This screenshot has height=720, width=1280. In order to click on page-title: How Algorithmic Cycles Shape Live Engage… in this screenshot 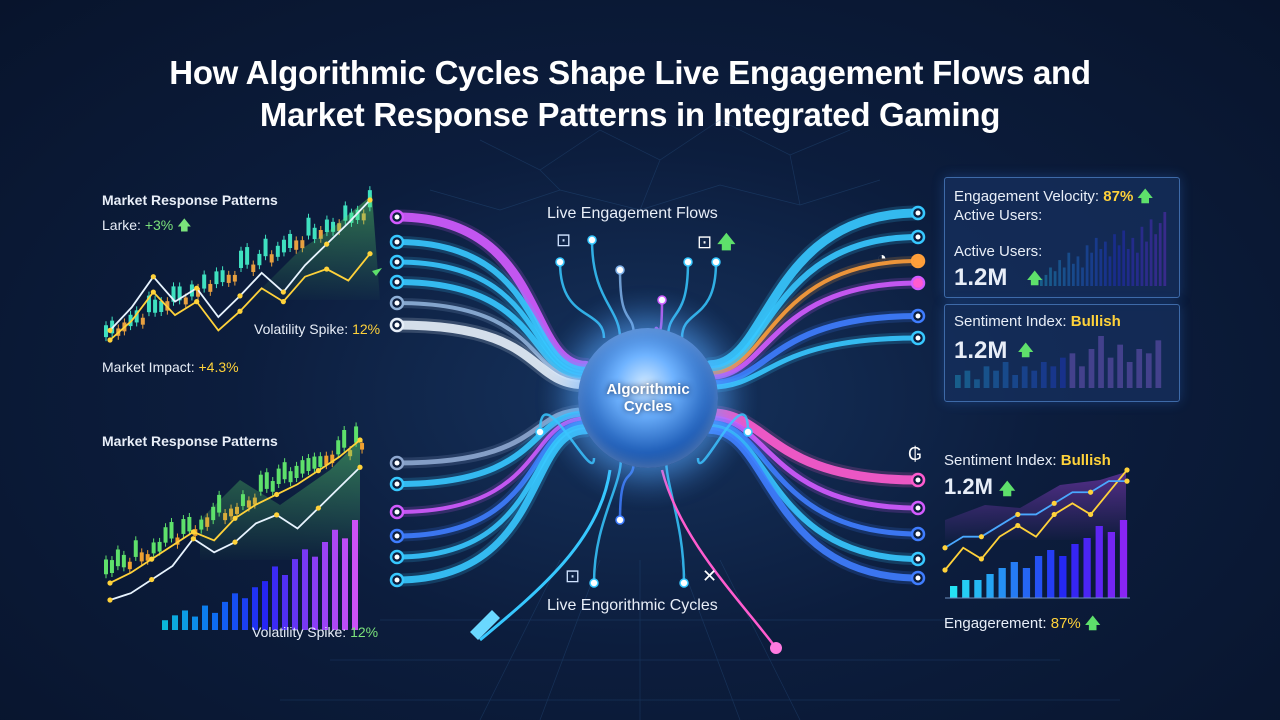, I will do `click(630, 94)`.